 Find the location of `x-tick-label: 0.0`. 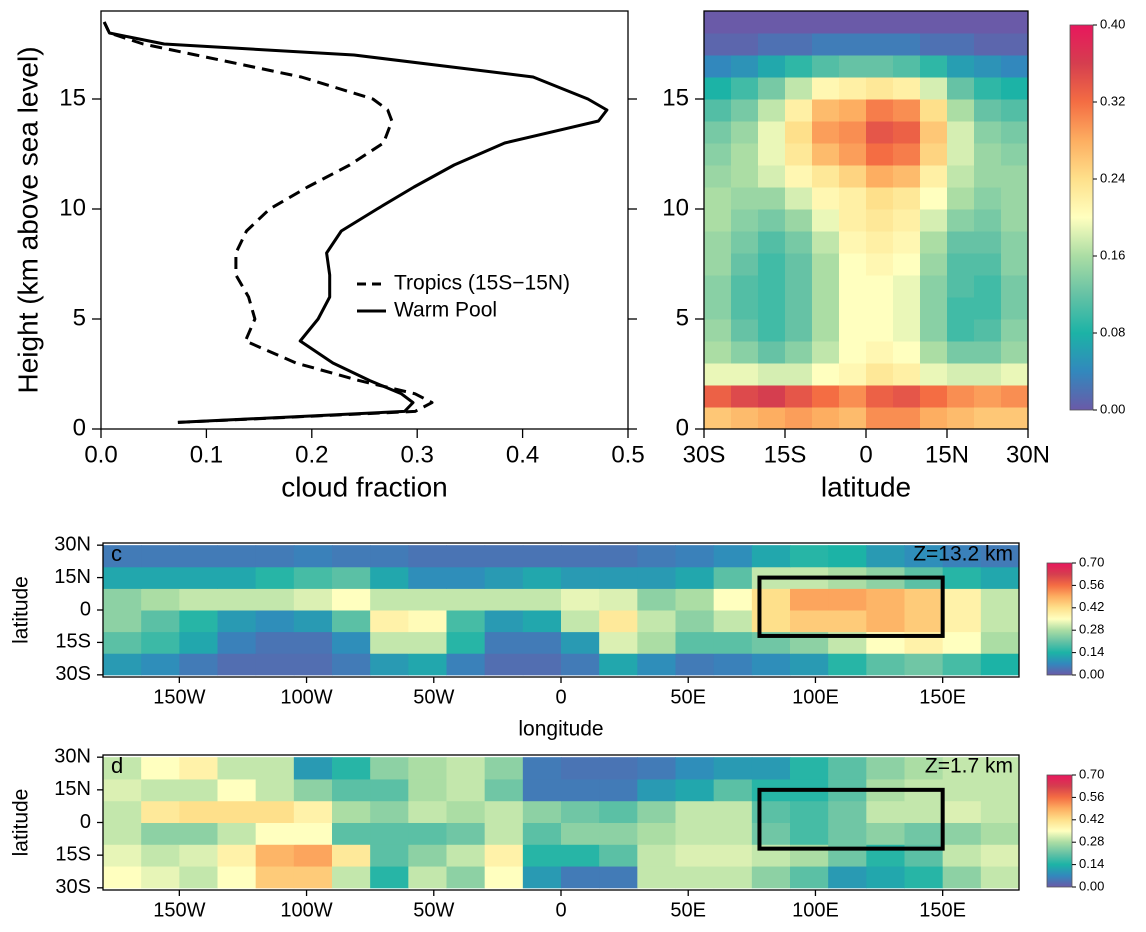

x-tick-label: 0.0 is located at coordinates (100, 454).